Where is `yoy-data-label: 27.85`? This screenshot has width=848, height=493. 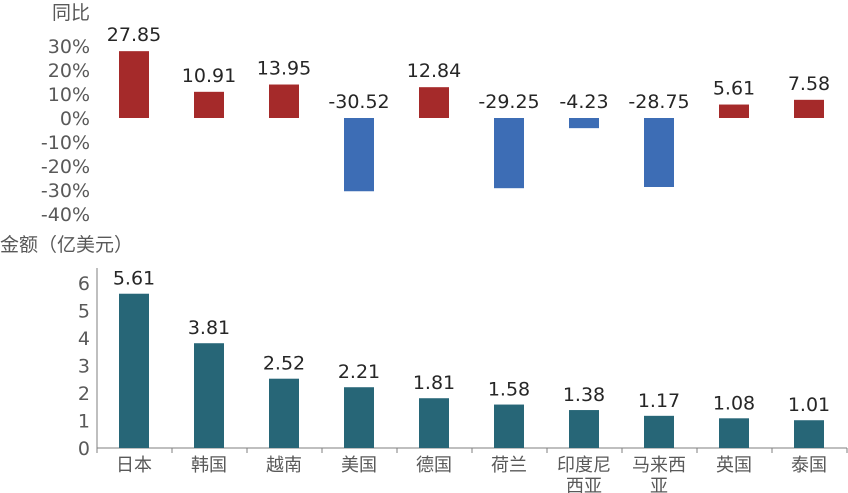
yoy-data-label: 27.85 is located at coordinates (134, 35).